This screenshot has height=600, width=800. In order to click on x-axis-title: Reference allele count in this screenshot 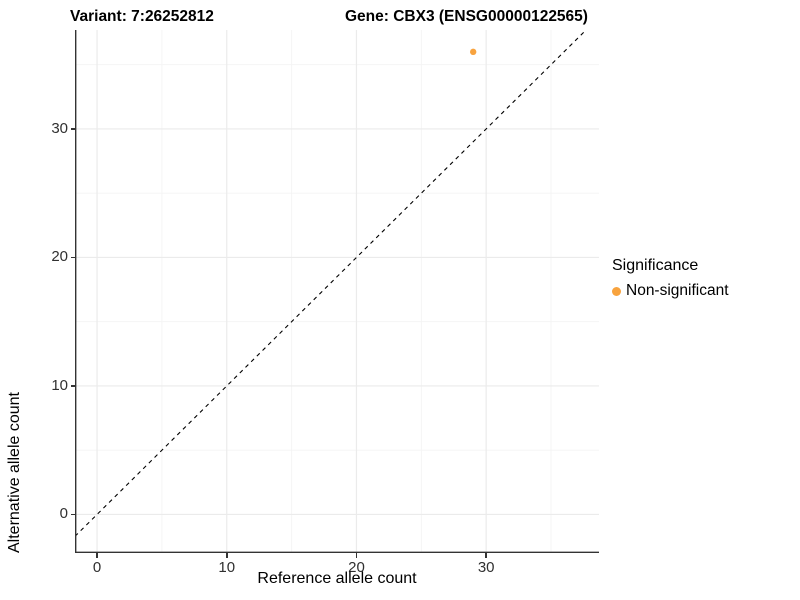, I will do `click(337, 578)`.